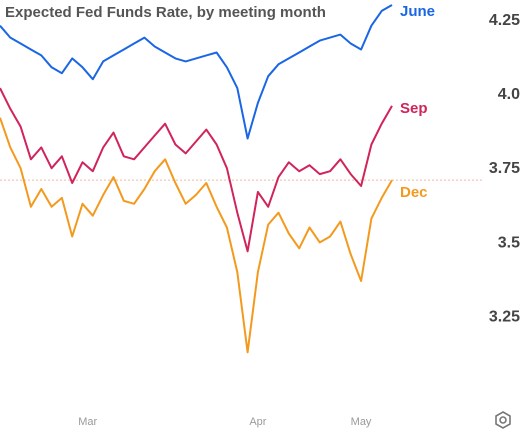 Image resolution: width=525 pixels, height=435 pixels. I want to click on series-labels: June Sep Dec, so click(417, 102).